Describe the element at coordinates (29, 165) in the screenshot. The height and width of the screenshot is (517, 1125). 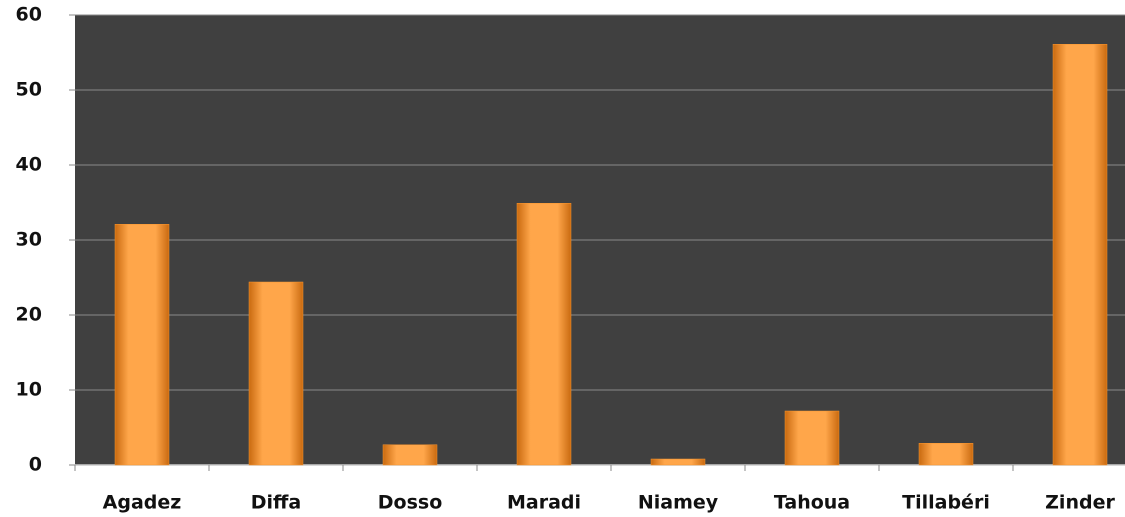
I see `y-tick-label: 40` at that location.